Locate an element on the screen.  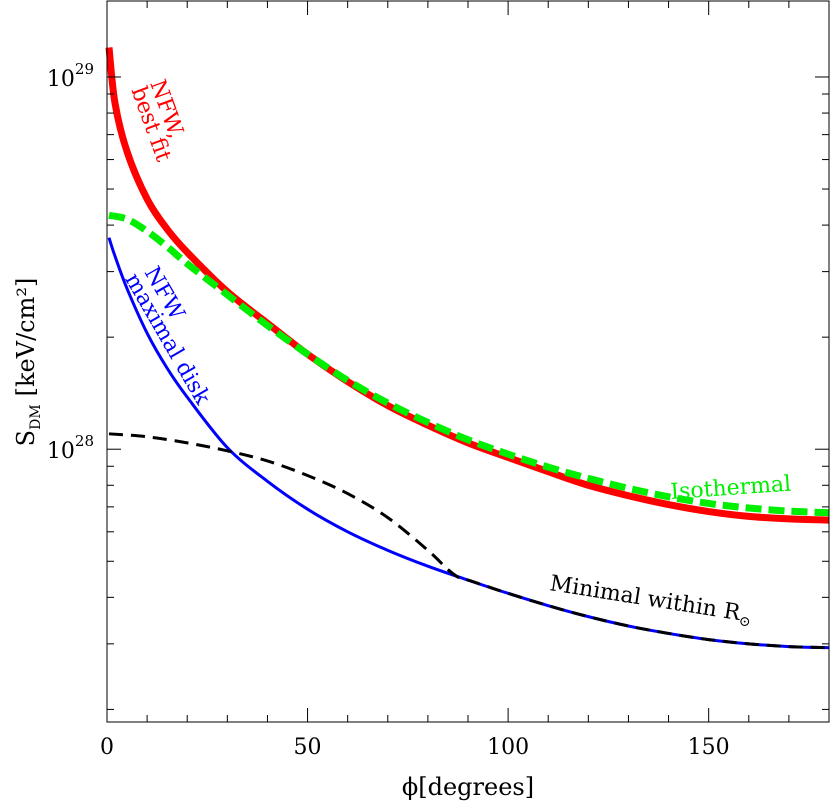
x-tick-label-100: 100 is located at coordinates (508, 747).